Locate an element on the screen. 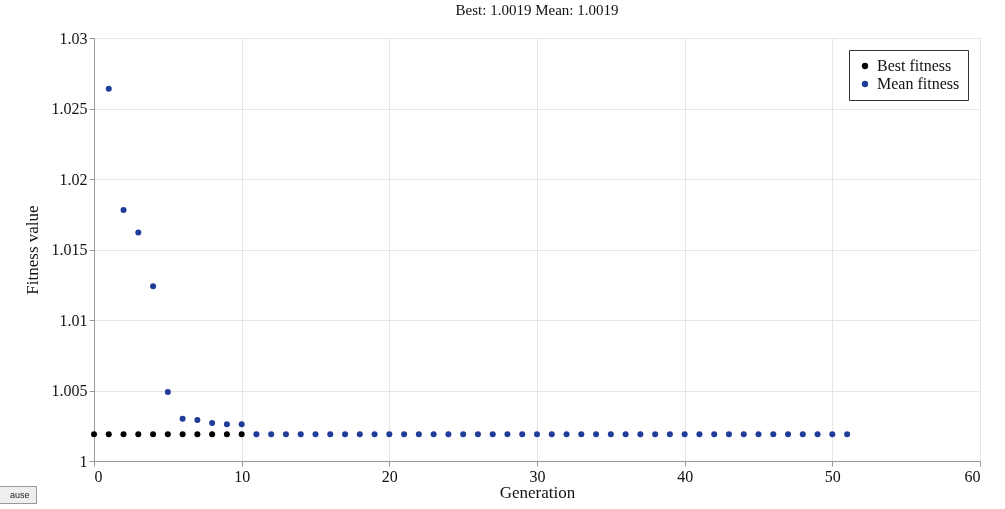 This screenshot has height=509, width=1005. y-axis-title: Fitness value is located at coordinates (32, 250).